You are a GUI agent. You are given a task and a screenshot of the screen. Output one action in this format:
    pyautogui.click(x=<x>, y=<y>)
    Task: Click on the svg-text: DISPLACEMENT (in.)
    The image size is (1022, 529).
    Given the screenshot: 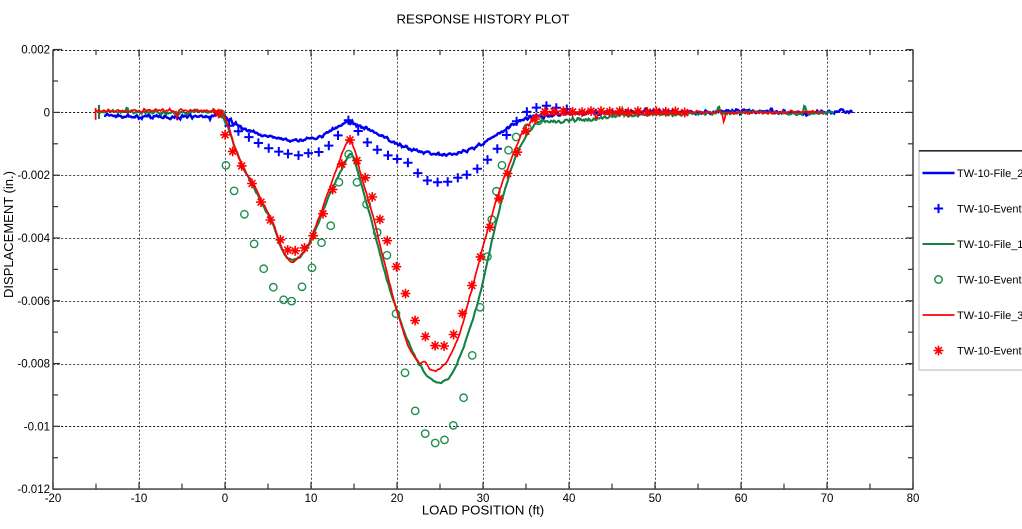 What is the action you would take?
    pyautogui.click(x=8, y=234)
    